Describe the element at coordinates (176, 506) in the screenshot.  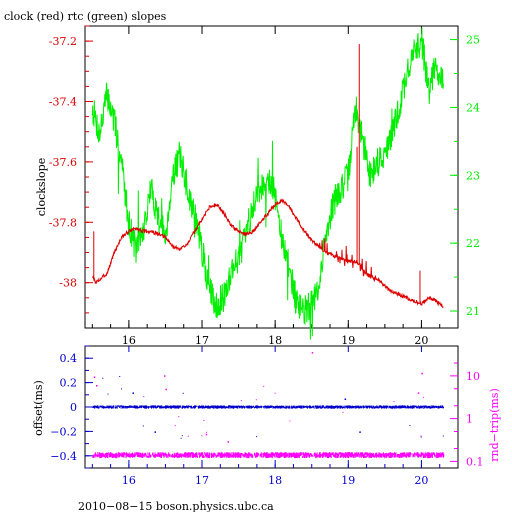
I see `footer-text: 2010−08−15 boson.physics.ubc.ca` at that location.